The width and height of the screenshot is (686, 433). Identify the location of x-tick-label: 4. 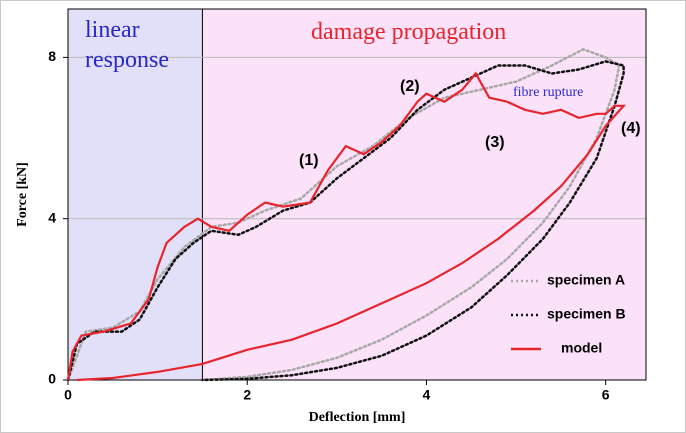
(427, 395).